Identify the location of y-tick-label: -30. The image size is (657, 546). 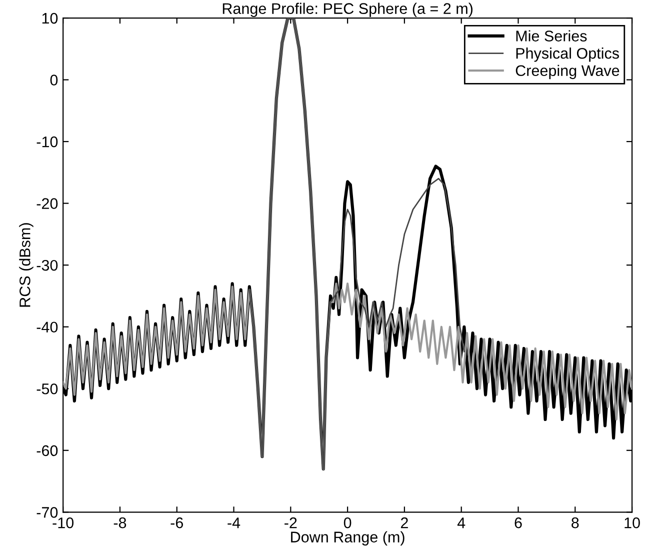
(47, 265).